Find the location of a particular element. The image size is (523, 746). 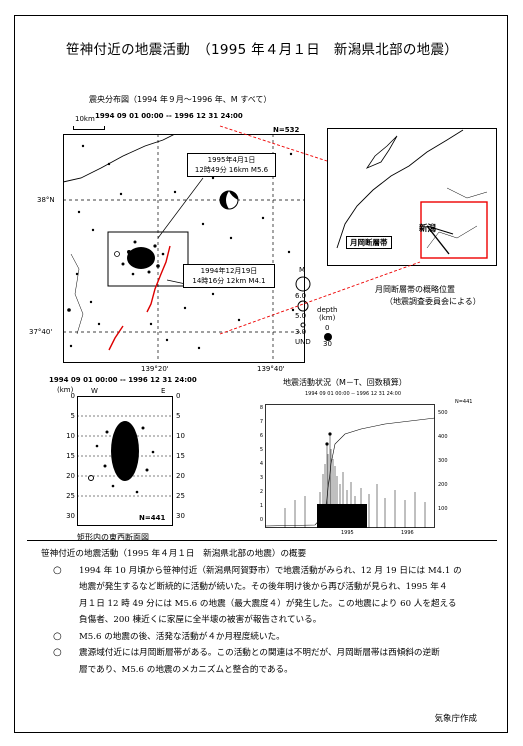

cross-section-plot is located at coordinates (125, 461).